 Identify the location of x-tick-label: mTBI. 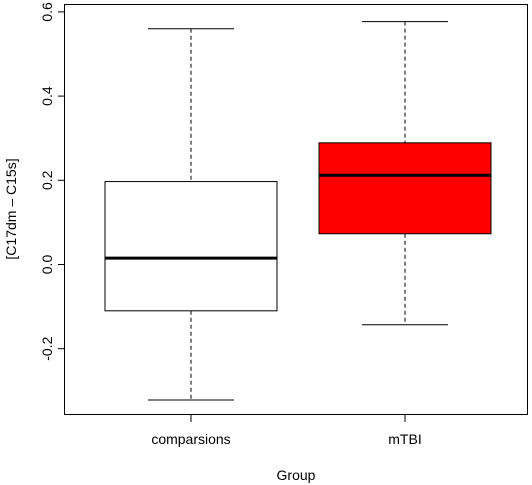
(404, 439).